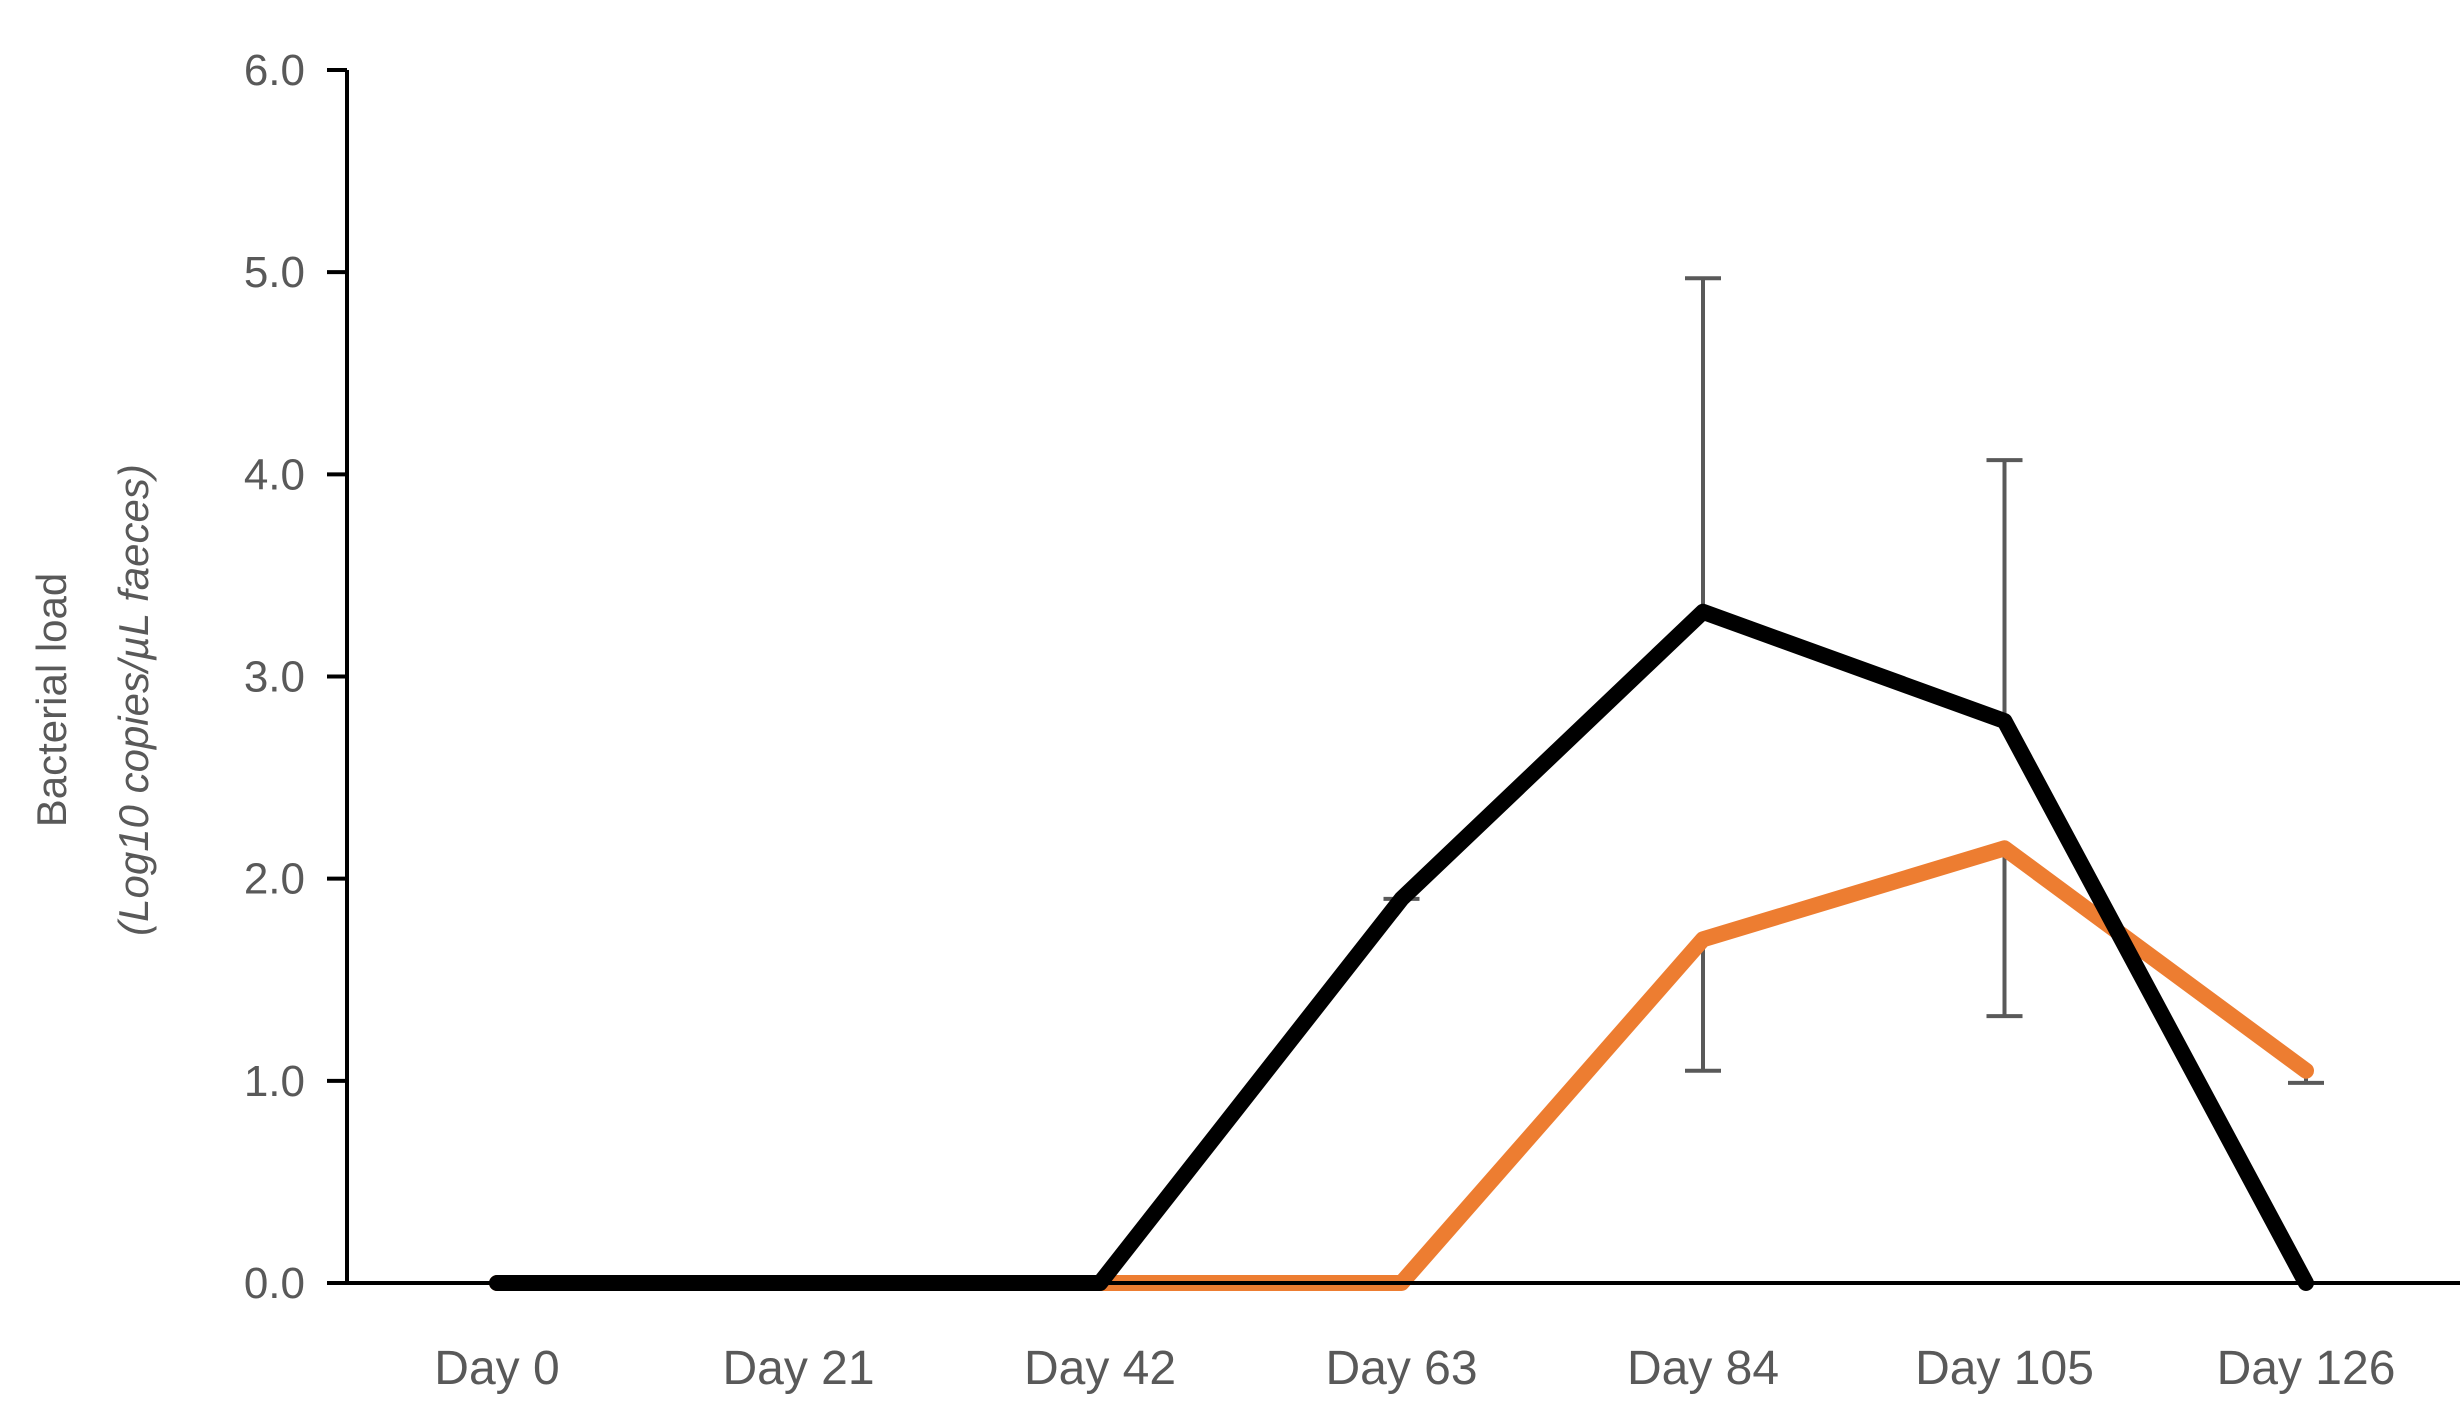 This screenshot has width=2464, height=1410. What do you see at coordinates (1100, 1368) in the screenshot?
I see `x-tick-label: Day 42` at bounding box center [1100, 1368].